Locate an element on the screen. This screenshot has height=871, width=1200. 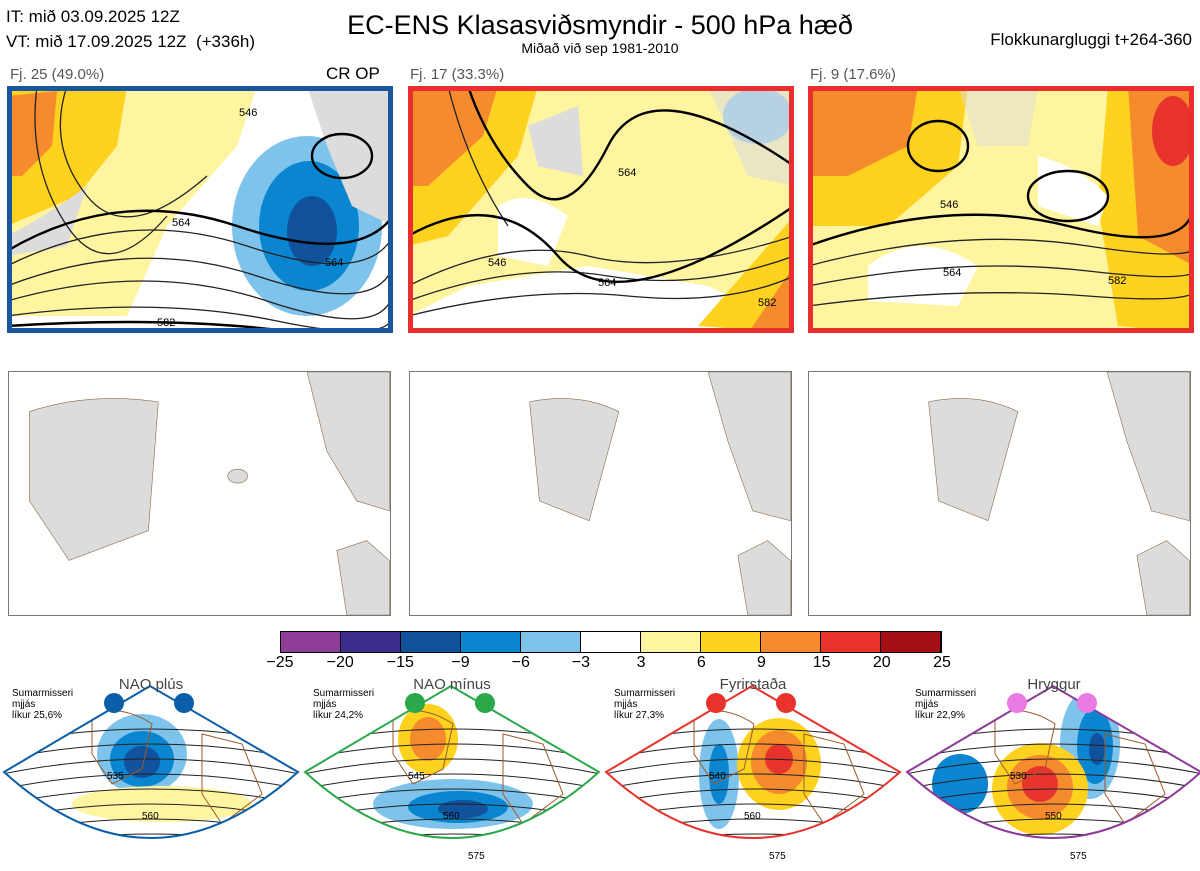
cluster-1-tag: CR OP is located at coordinates (353, 73).